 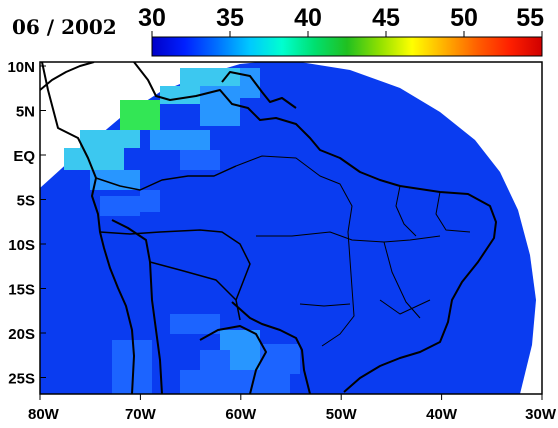 What do you see at coordinates (24, 156) in the screenshot?
I see `lat-label-EQ: EQ` at bounding box center [24, 156].